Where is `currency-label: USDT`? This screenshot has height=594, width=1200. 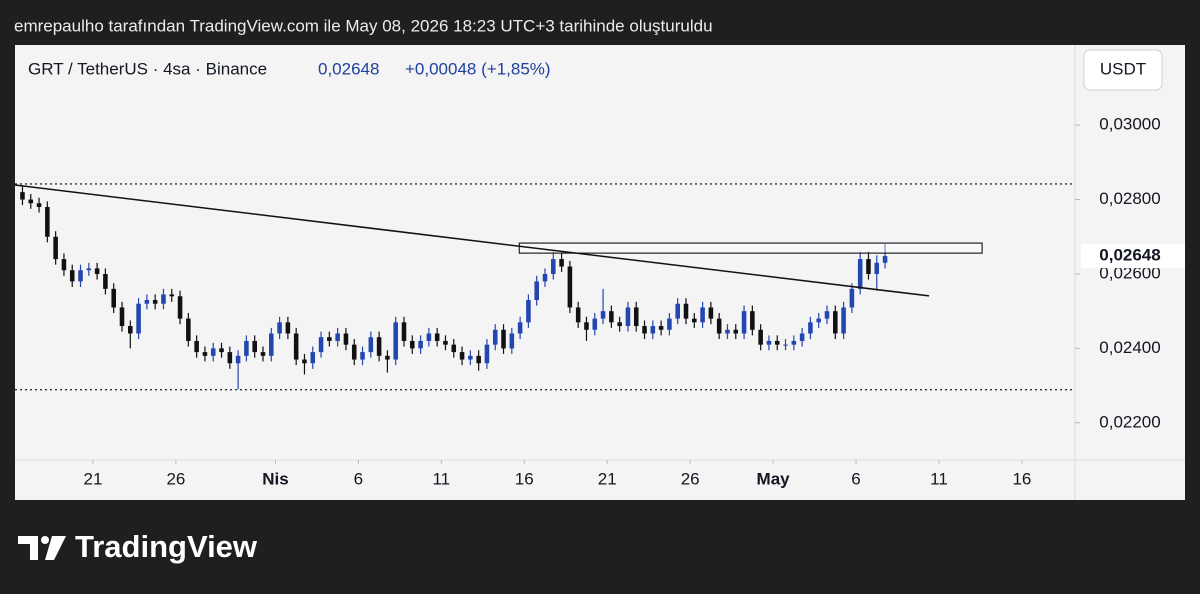
currency-label: USDT is located at coordinates (1123, 68).